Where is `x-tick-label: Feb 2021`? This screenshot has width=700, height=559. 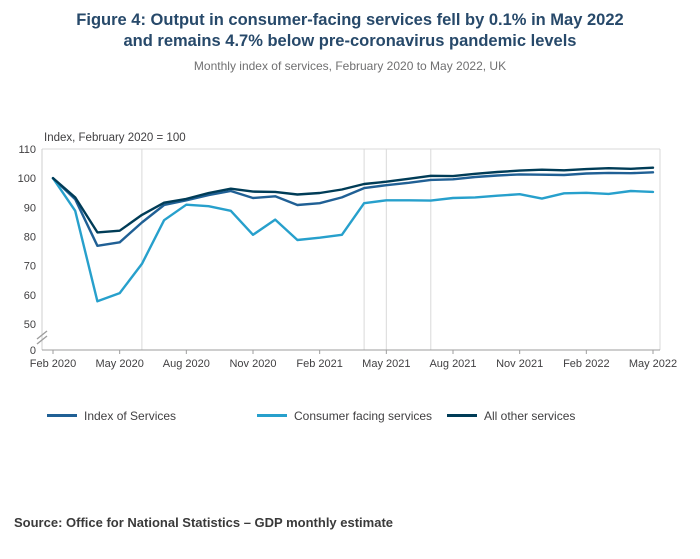
x-tick-label: Feb 2021 is located at coordinates (319, 364).